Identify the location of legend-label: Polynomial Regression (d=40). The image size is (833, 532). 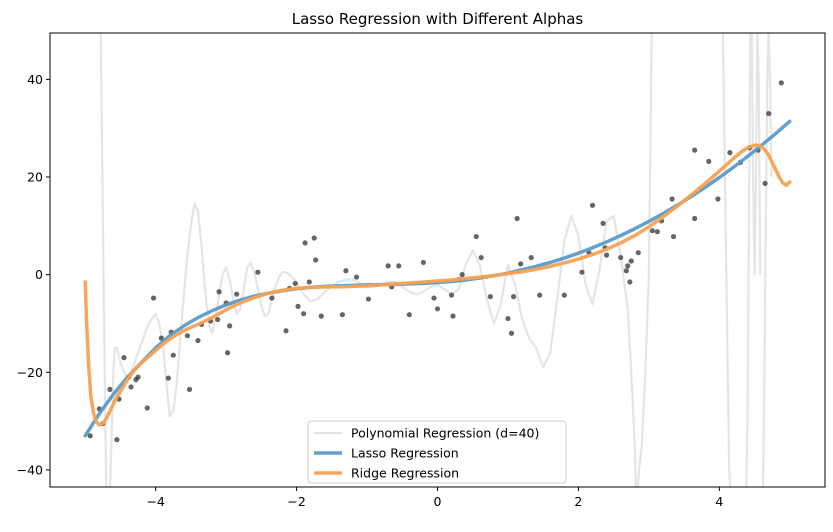
(445, 433).